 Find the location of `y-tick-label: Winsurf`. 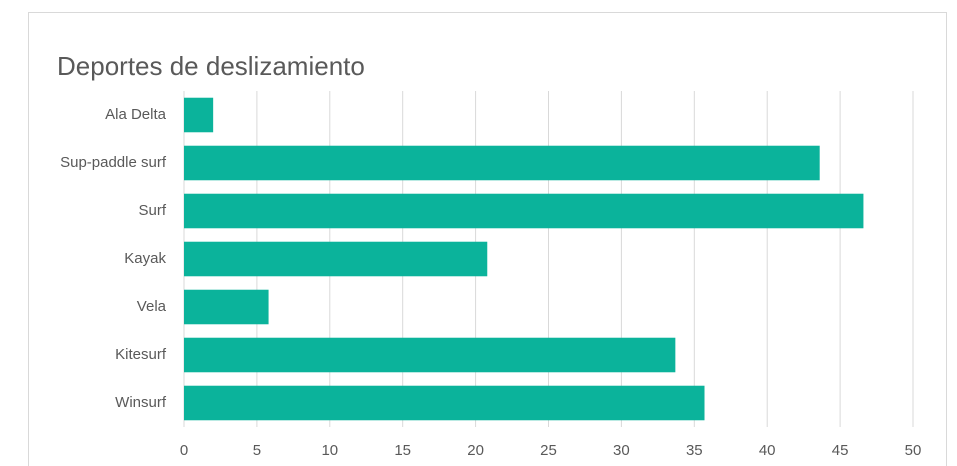

y-tick-label: Winsurf is located at coordinates (141, 402).